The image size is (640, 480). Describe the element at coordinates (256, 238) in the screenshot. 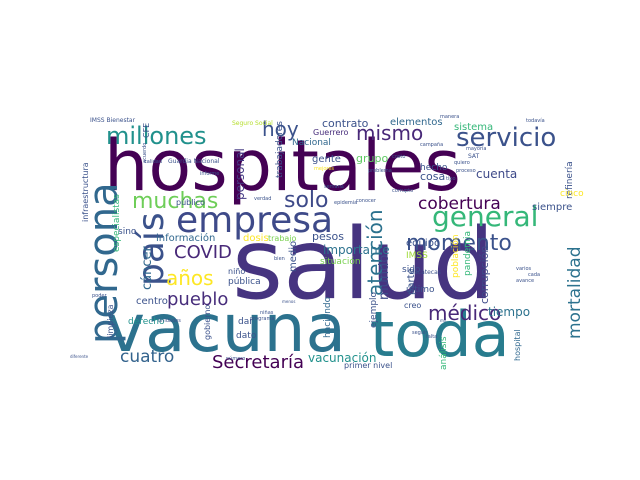

I see `cloud-word: dosis` at that location.